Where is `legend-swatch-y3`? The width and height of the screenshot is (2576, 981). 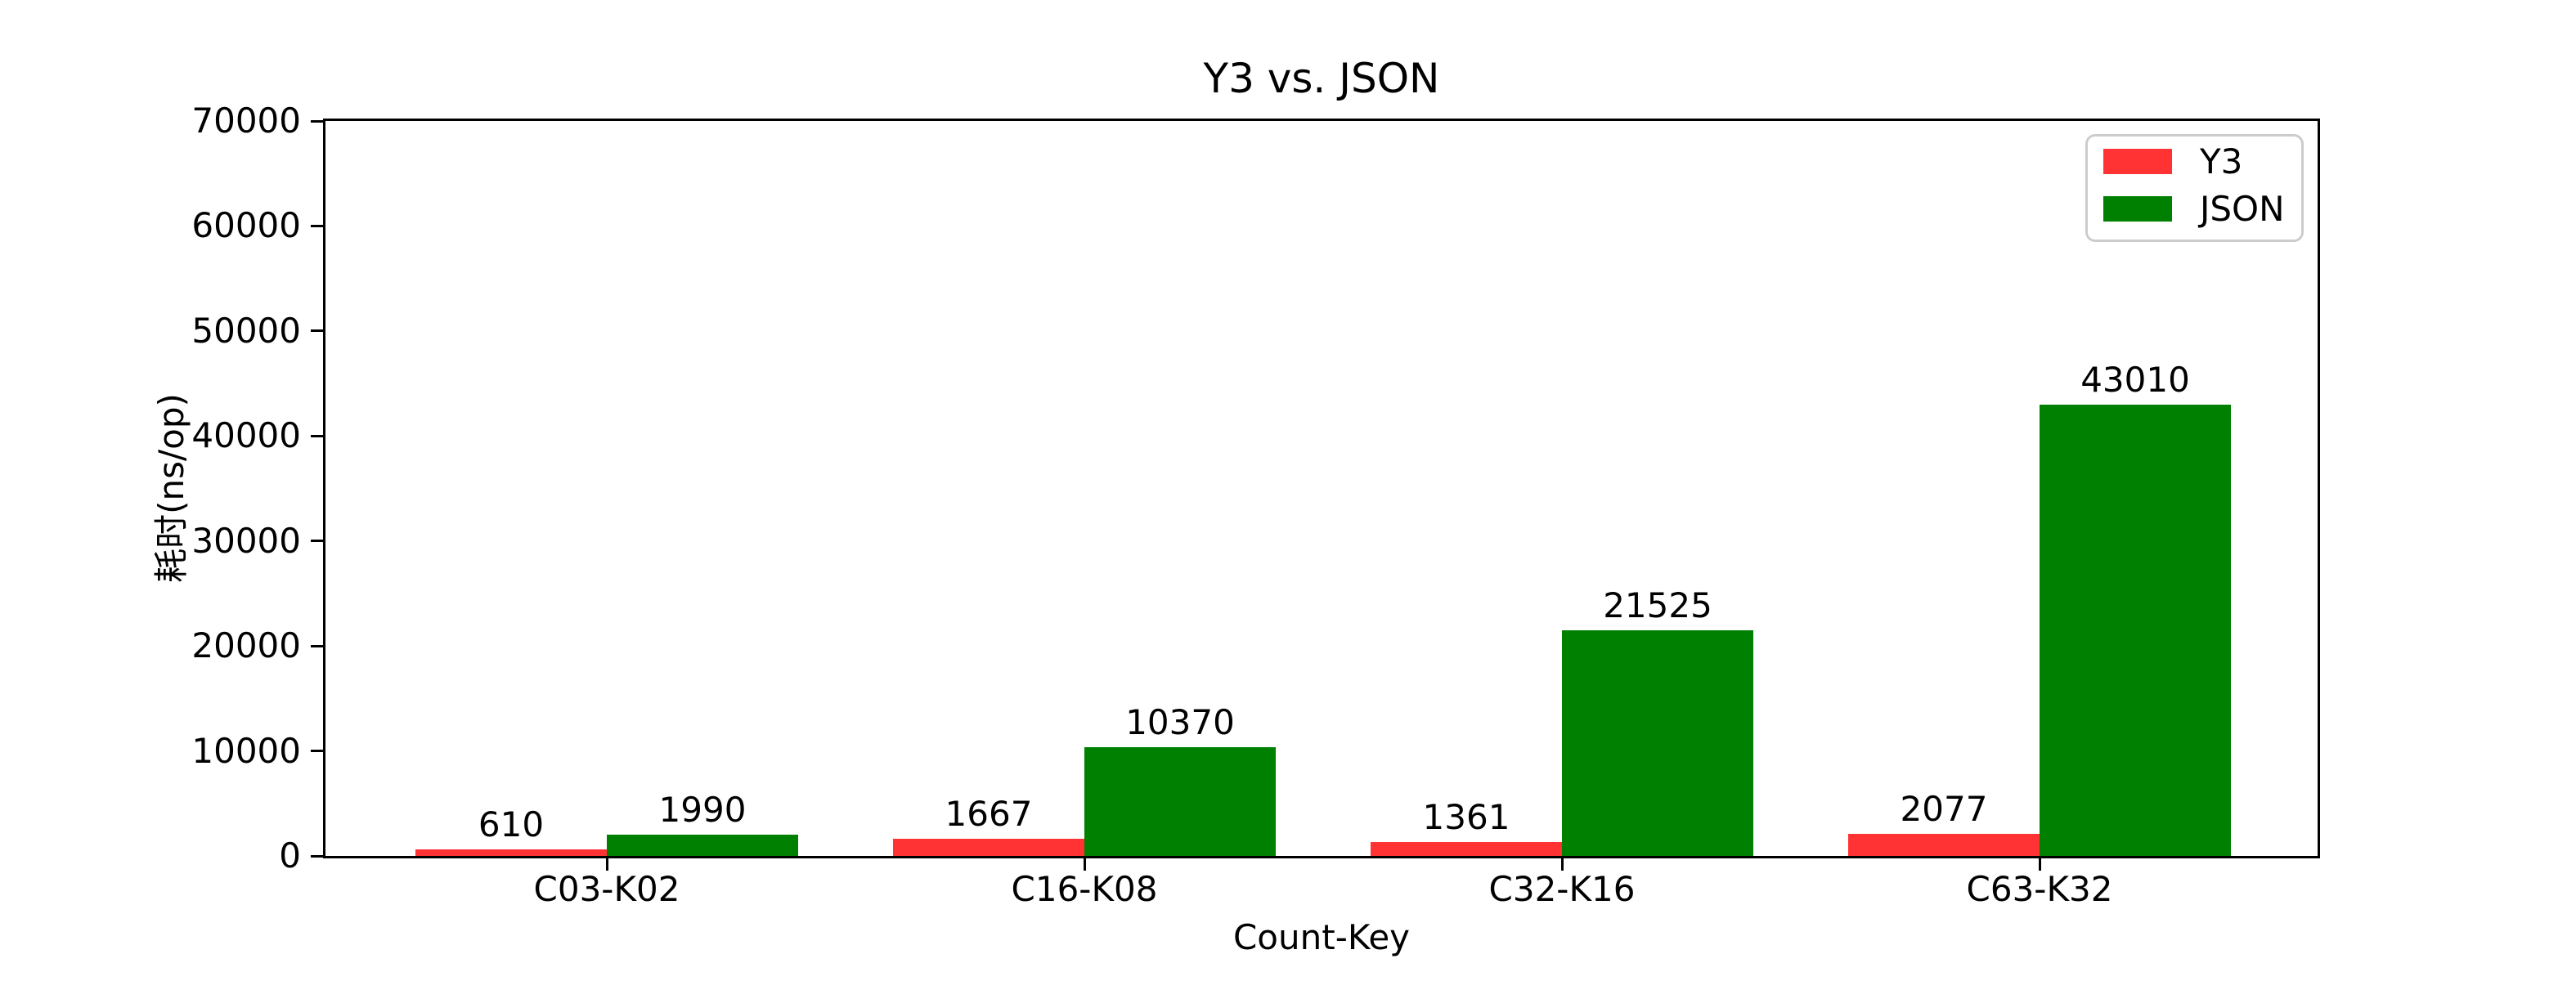 legend-swatch-y3 is located at coordinates (2137, 161).